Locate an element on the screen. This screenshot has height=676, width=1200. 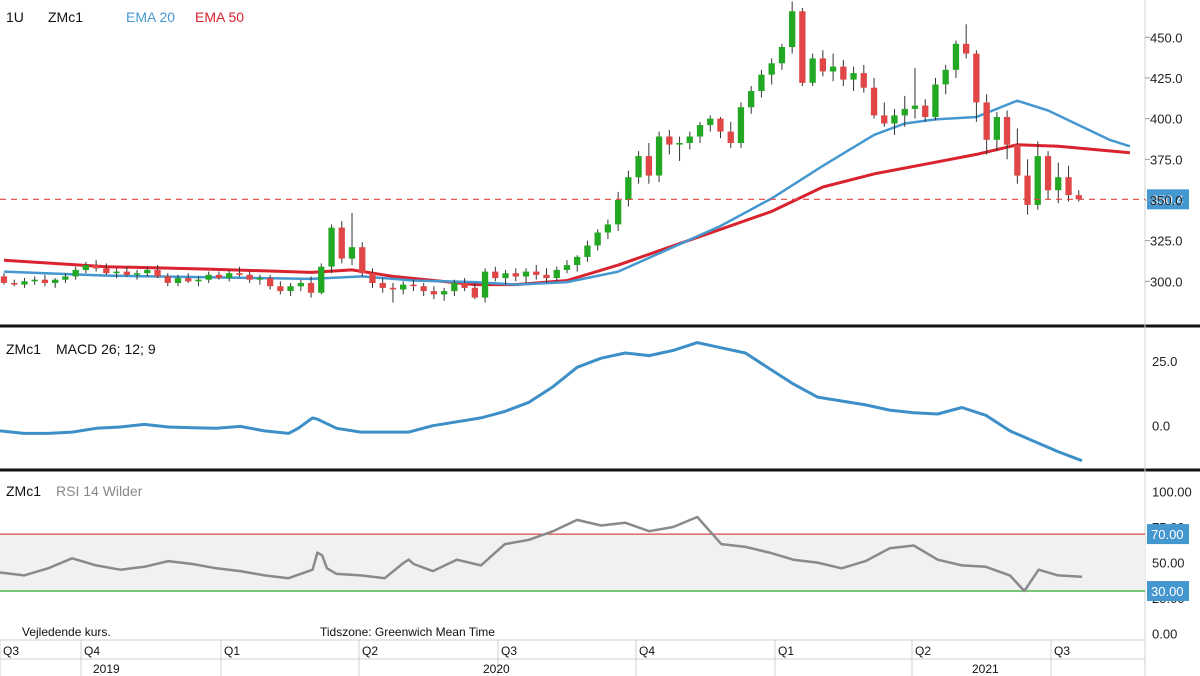
price-tick-label: 375.0 is located at coordinates (1166, 159).